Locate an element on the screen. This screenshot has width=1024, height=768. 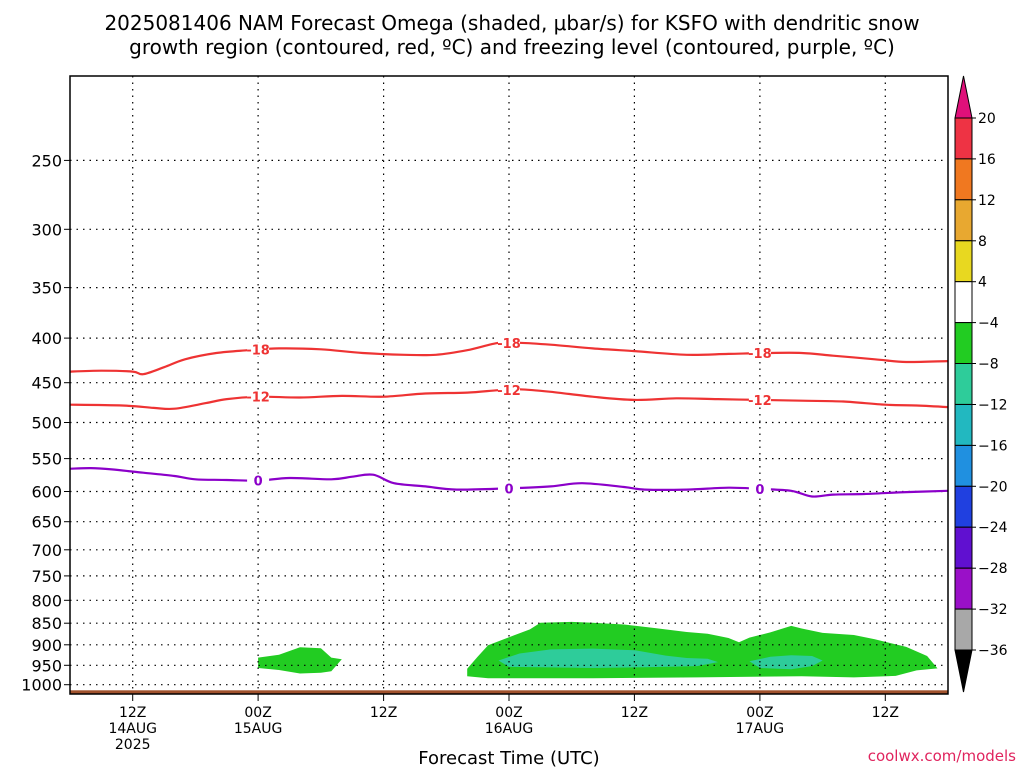
colorbar-label-12: −28 is located at coordinates (993, 569).